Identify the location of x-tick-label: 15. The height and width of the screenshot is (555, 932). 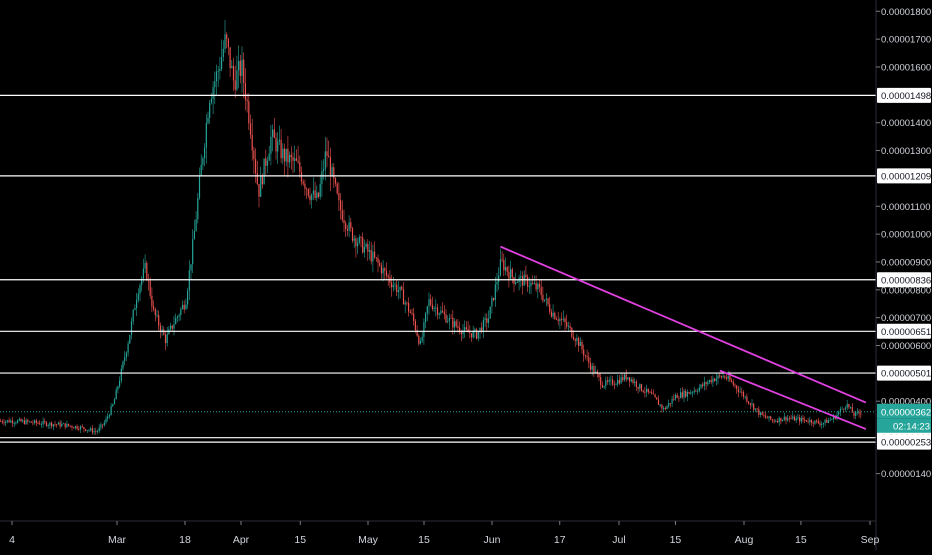
(801, 540).